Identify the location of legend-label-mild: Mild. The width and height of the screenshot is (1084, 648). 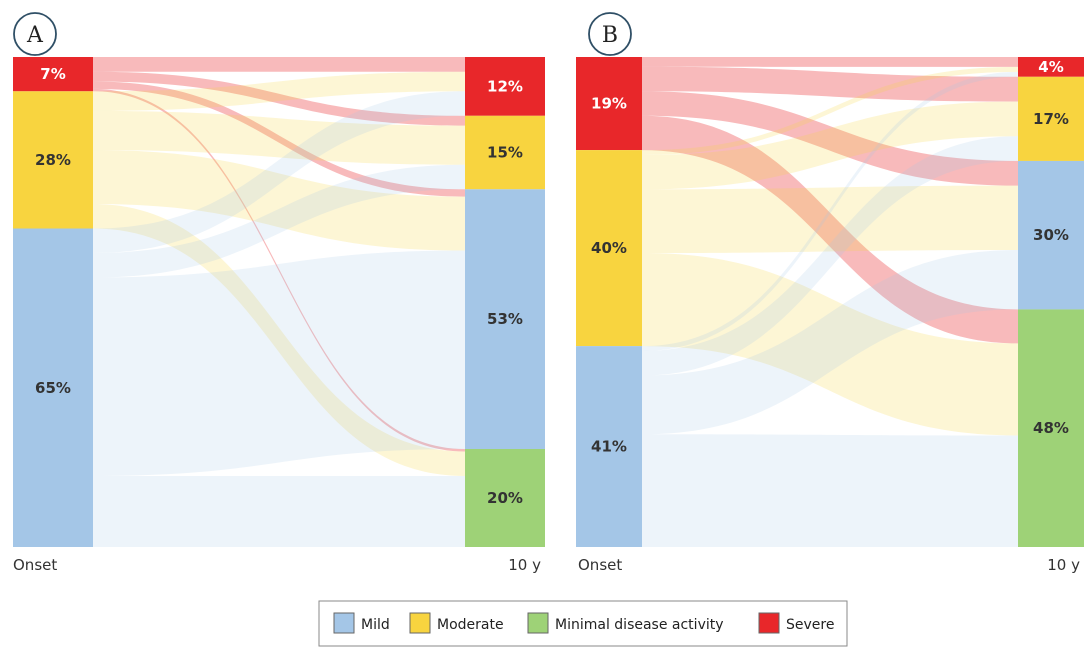
(375, 625).